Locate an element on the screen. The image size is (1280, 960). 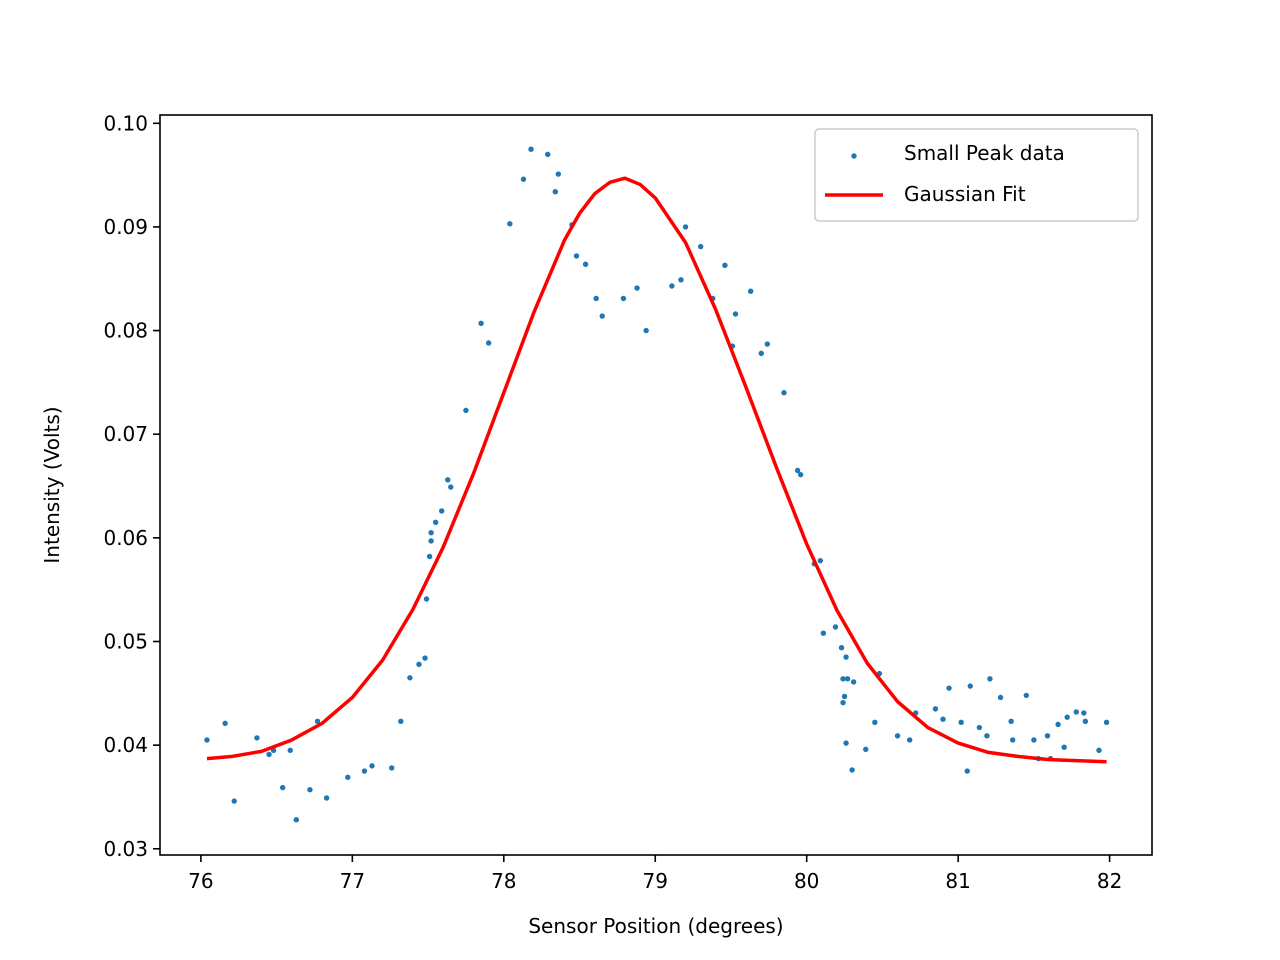
y-tick-label: 0.07 is located at coordinates (125, 434).